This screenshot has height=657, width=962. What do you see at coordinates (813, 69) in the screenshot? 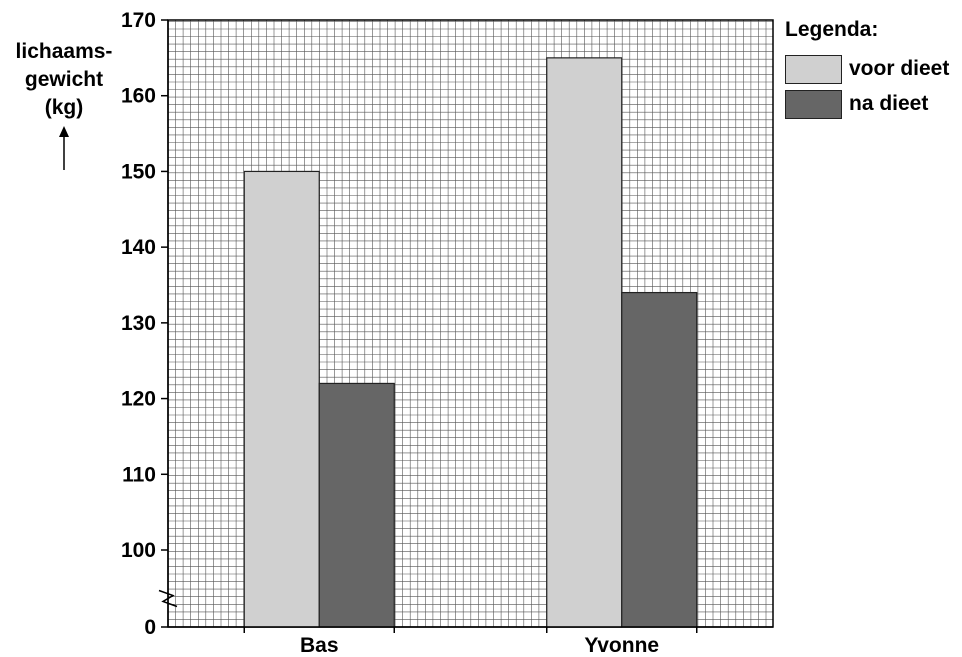
I see `legend-swatch-voor-dieet` at bounding box center [813, 69].